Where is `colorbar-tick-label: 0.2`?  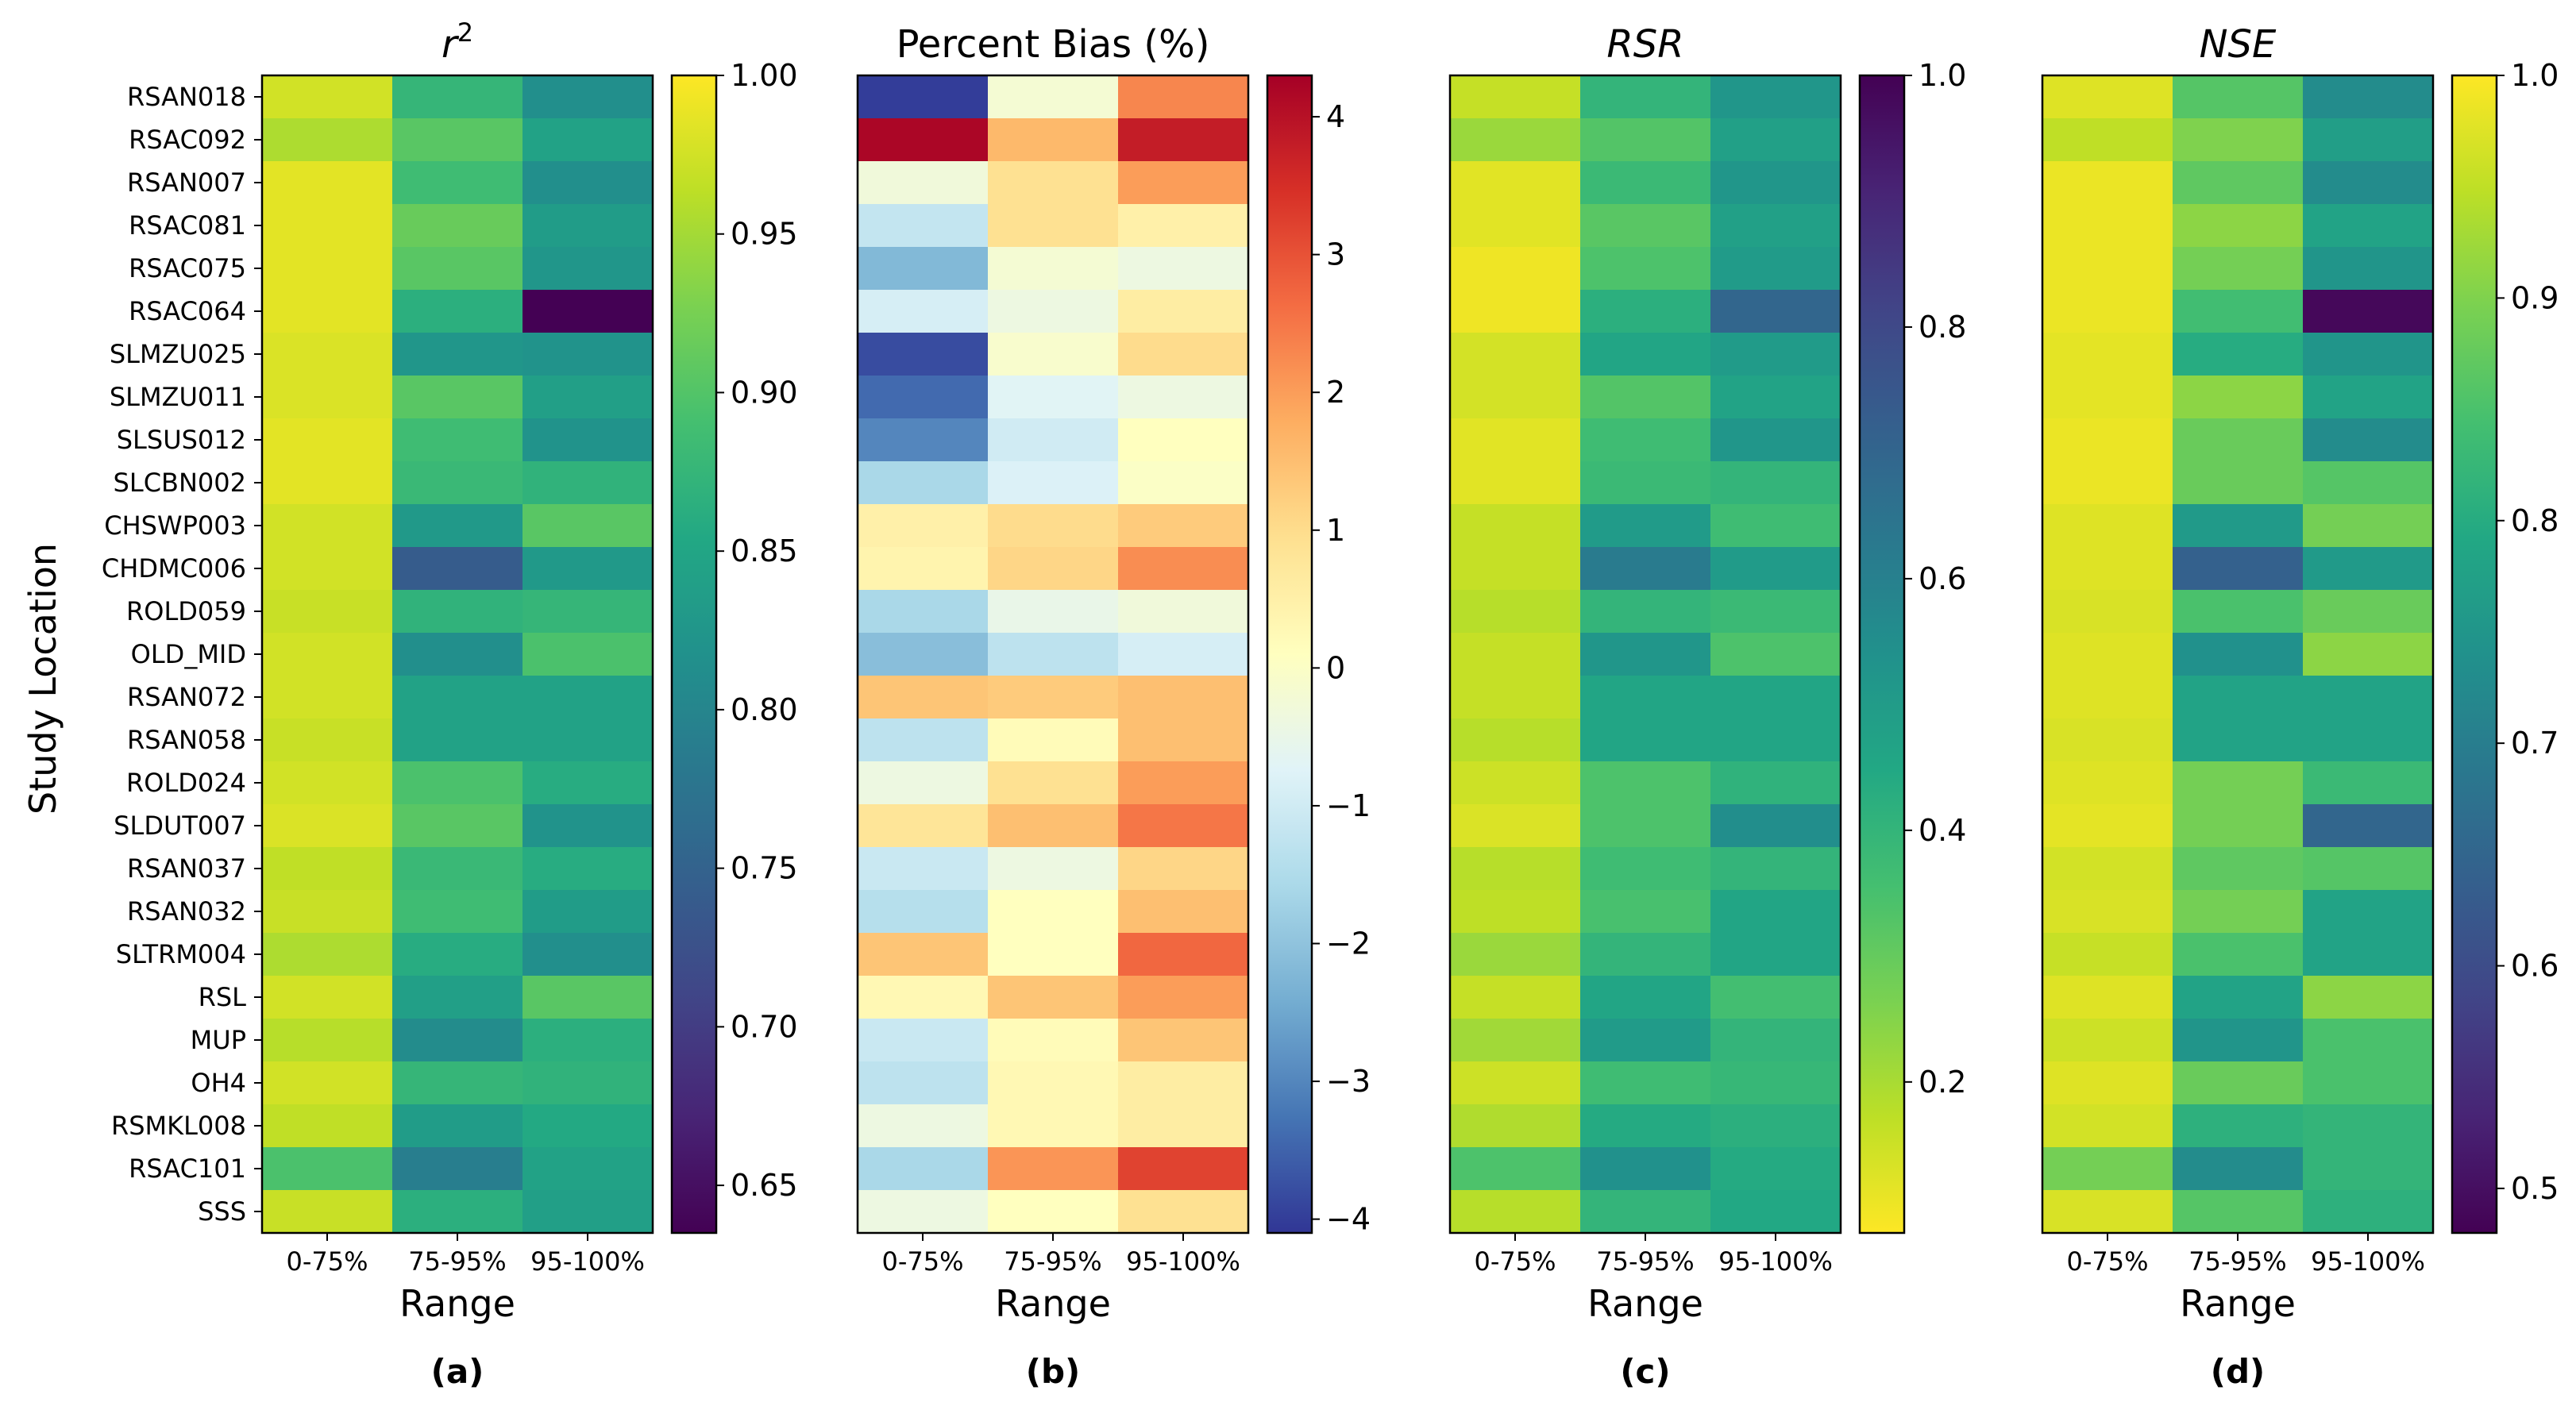
colorbar-tick-label: 0.2 is located at coordinates (1942, 1082).